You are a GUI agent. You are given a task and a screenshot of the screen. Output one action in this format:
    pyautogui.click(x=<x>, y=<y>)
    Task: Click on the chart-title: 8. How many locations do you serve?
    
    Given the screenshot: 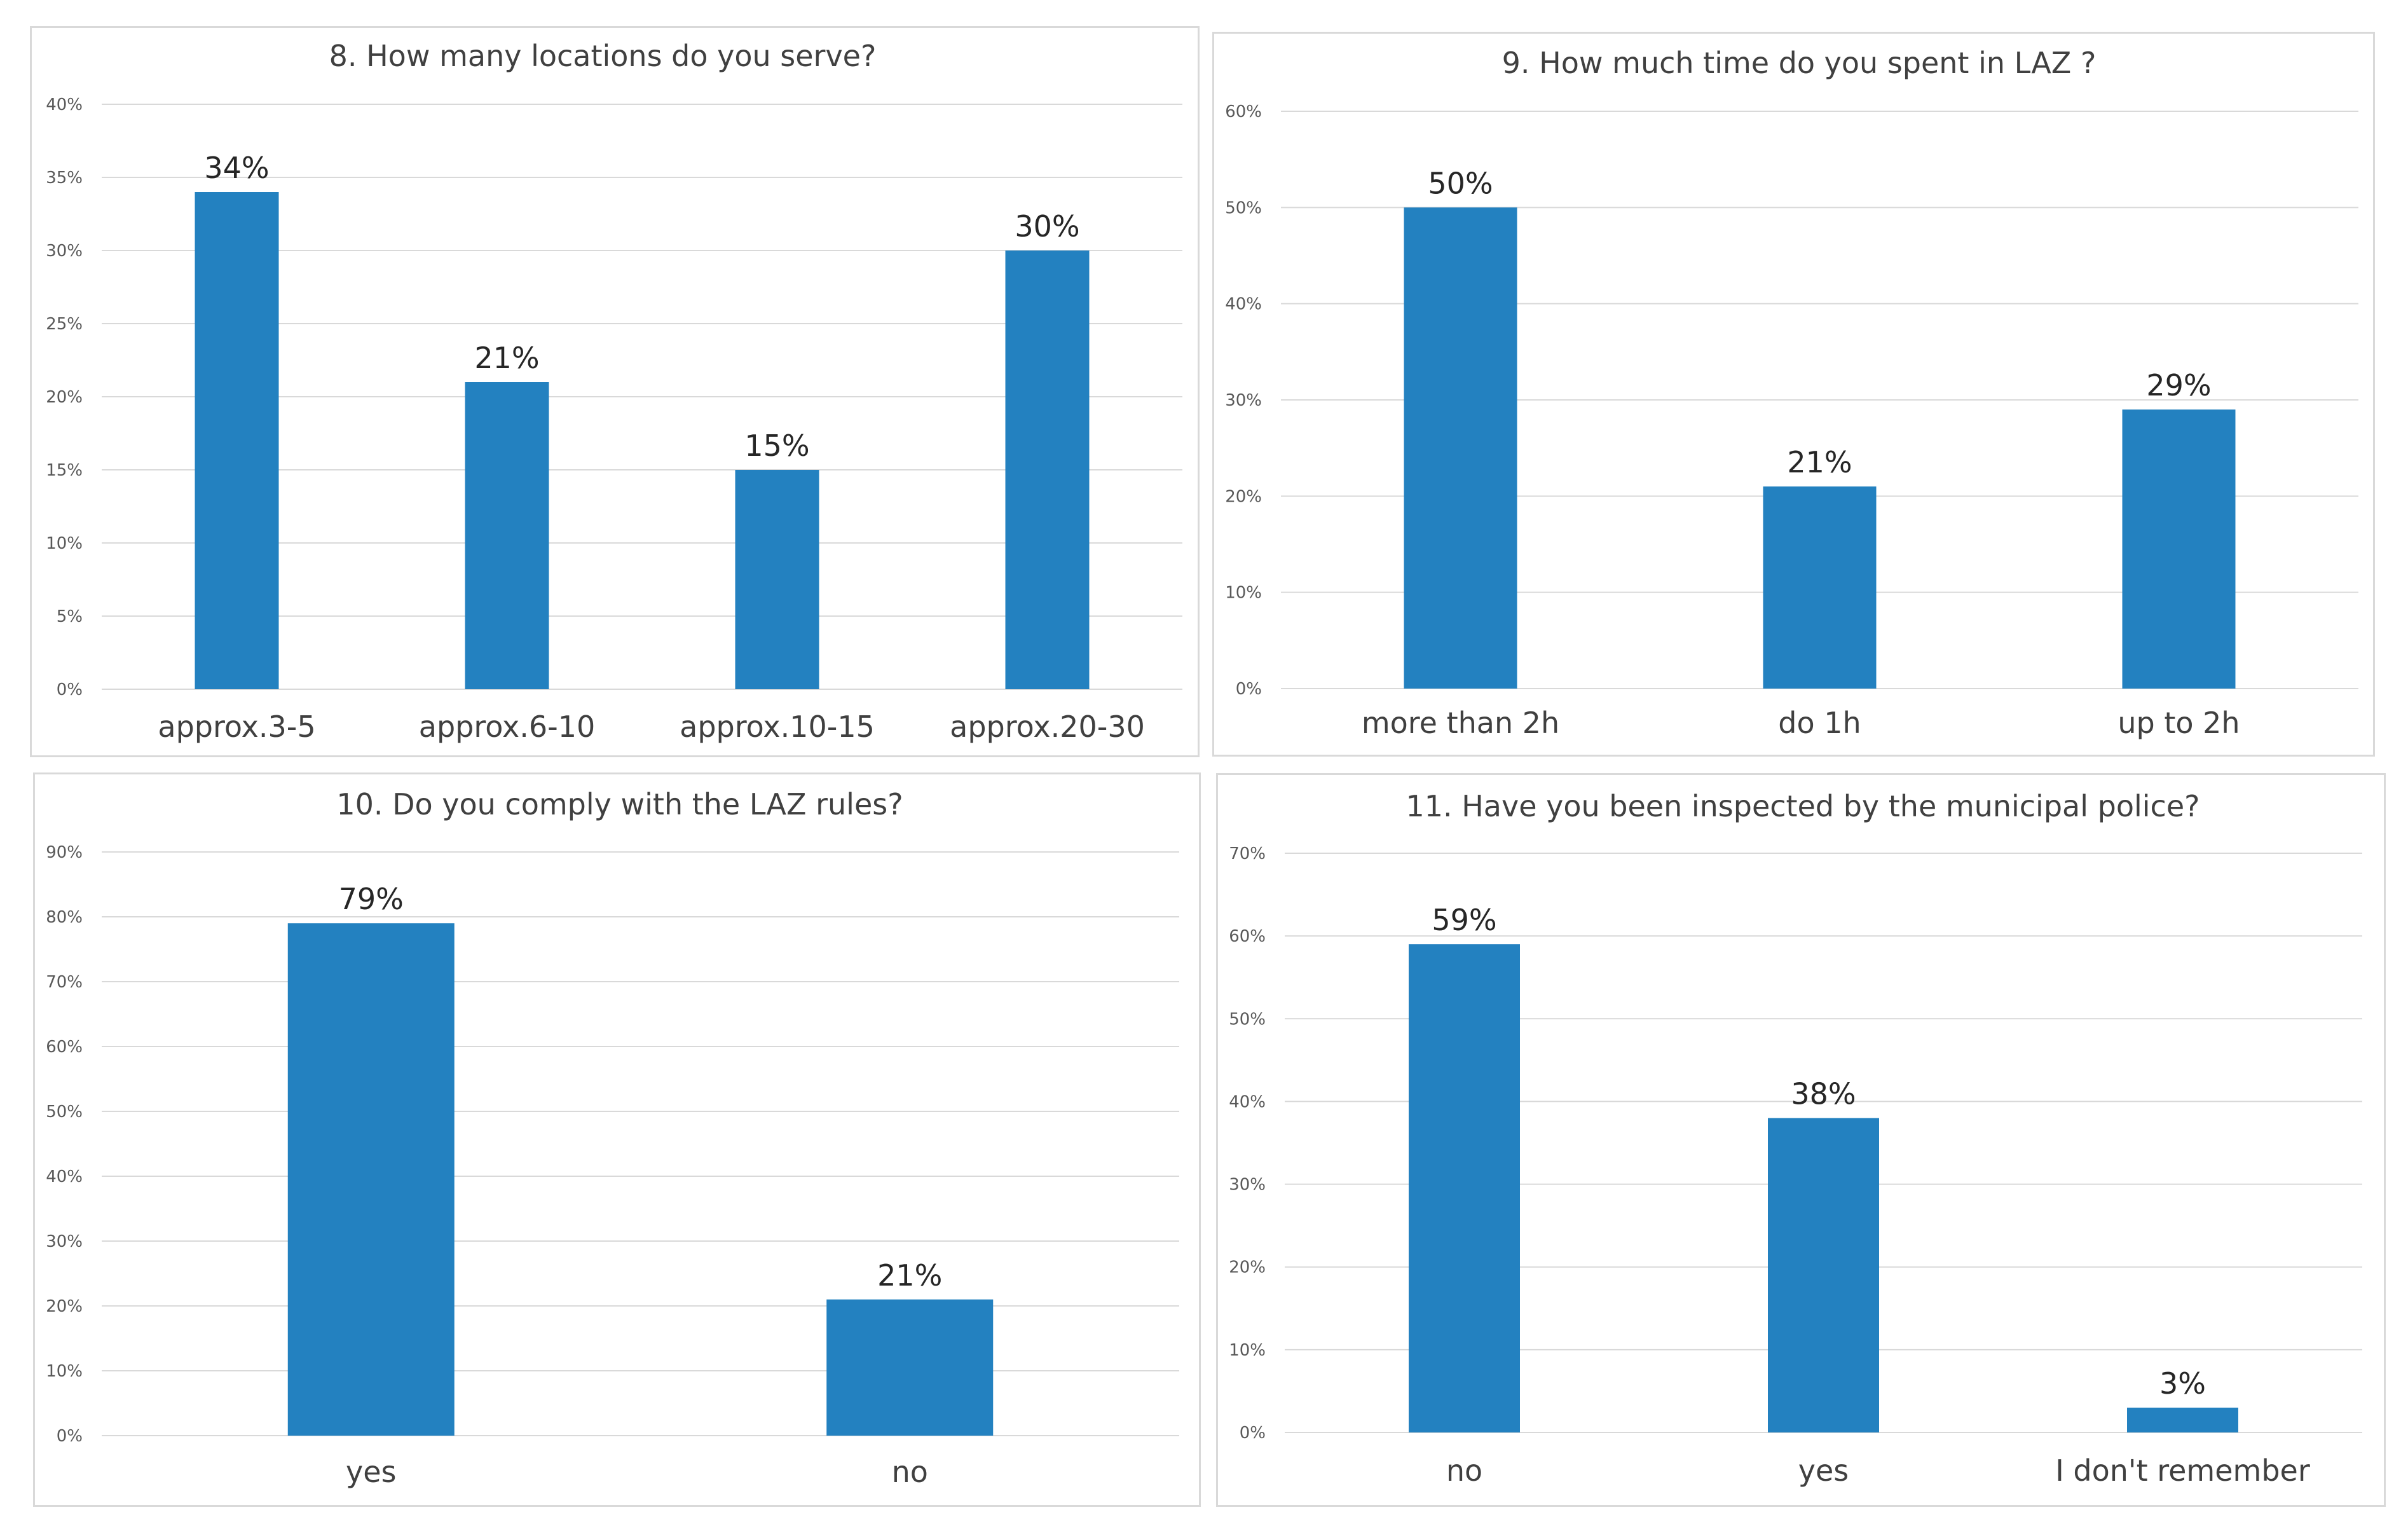 What is the action you would take?
    pyautogui.click(x=603, y=56)
    